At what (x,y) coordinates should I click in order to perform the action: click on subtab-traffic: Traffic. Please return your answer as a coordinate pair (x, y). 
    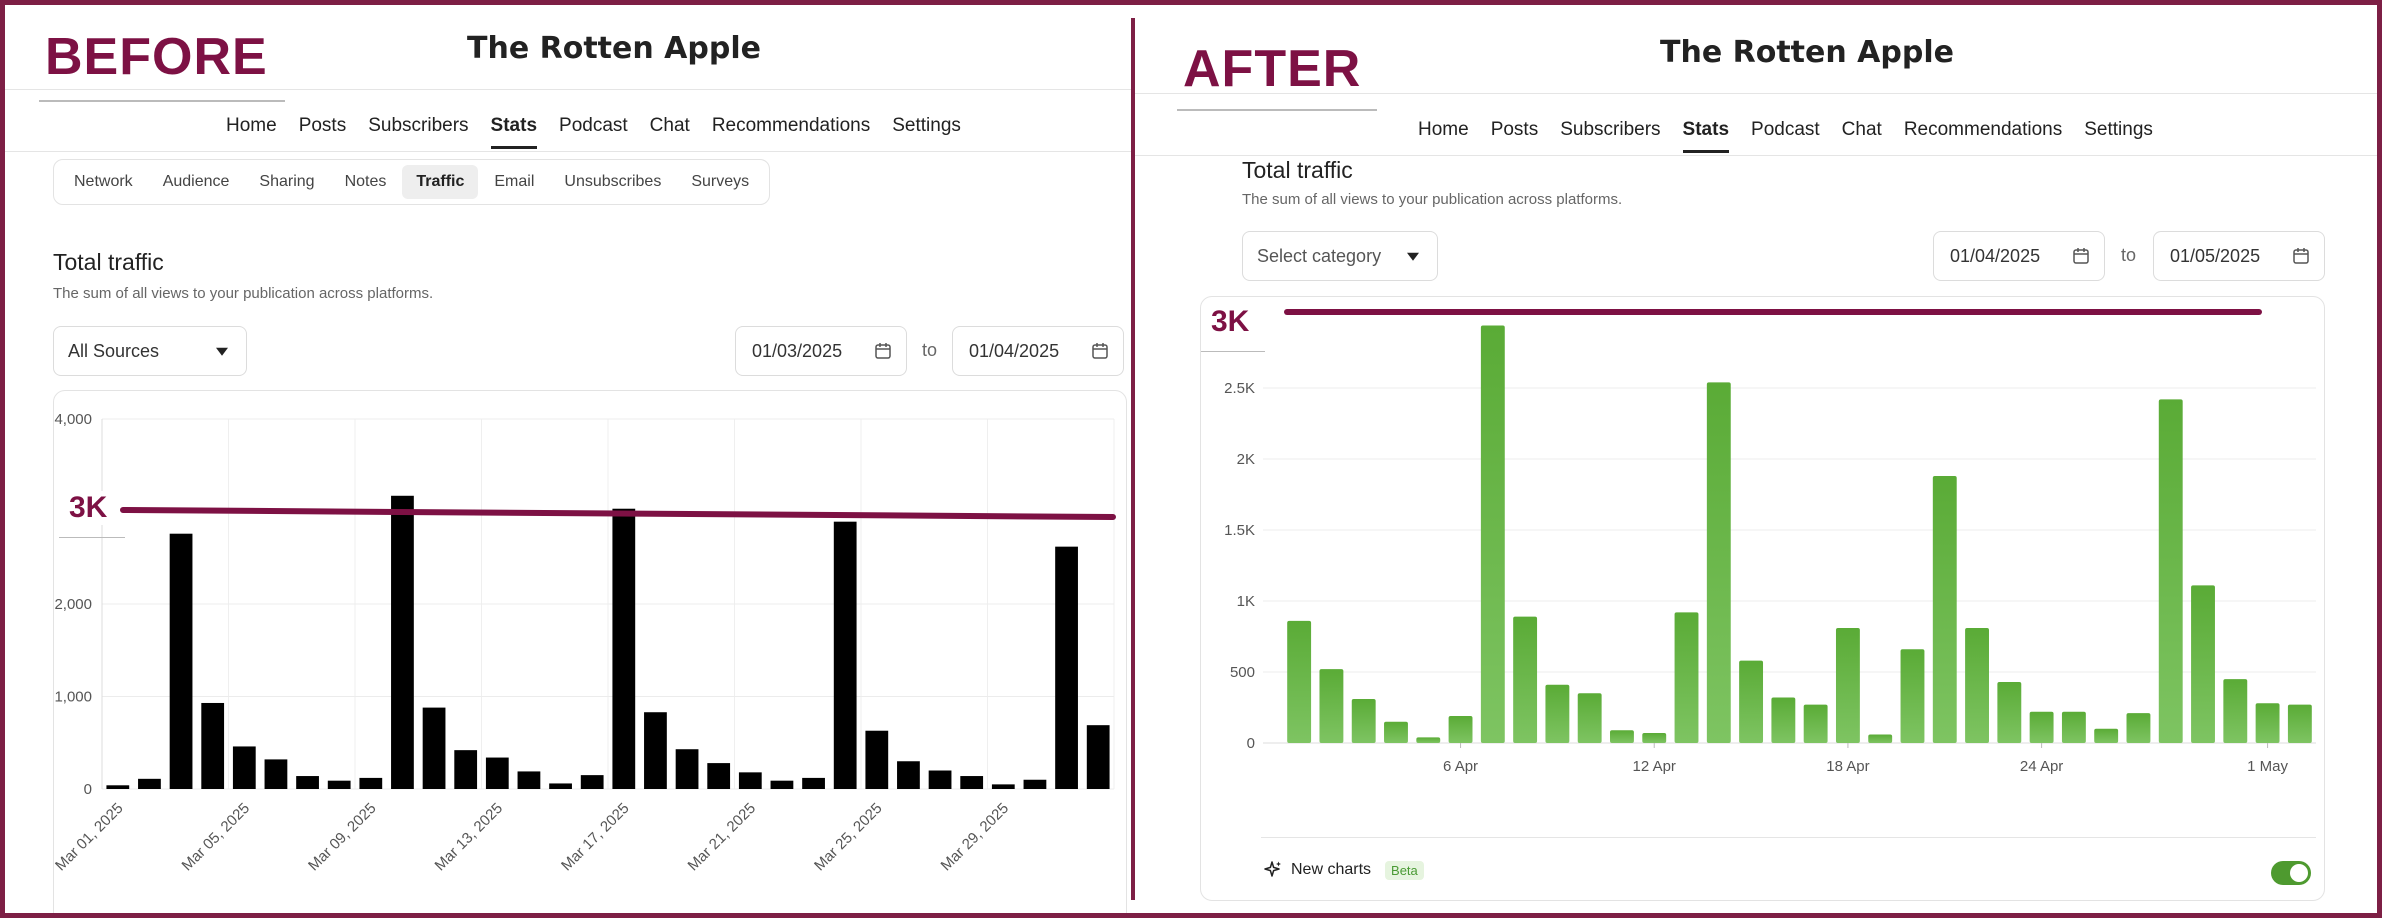
    Looking at the image, I should click on (440, 182).